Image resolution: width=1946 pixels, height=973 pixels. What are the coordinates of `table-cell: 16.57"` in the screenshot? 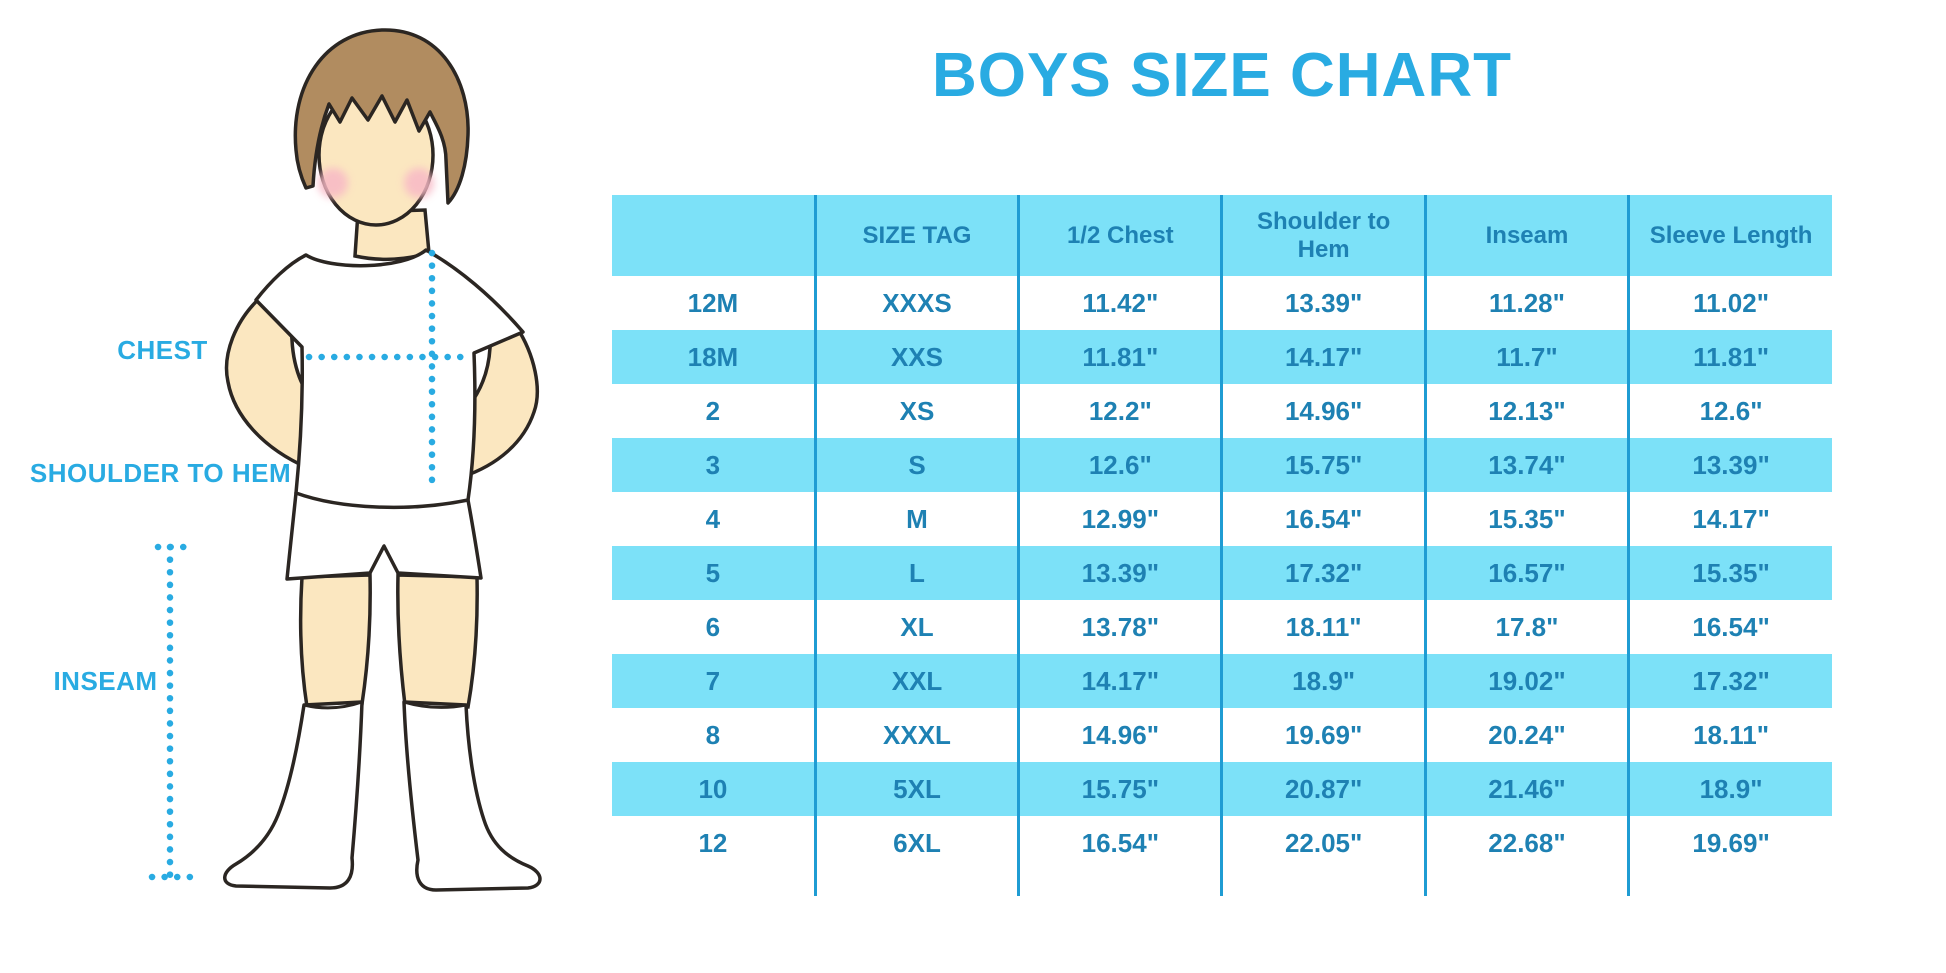 It's located at (1526, 573).